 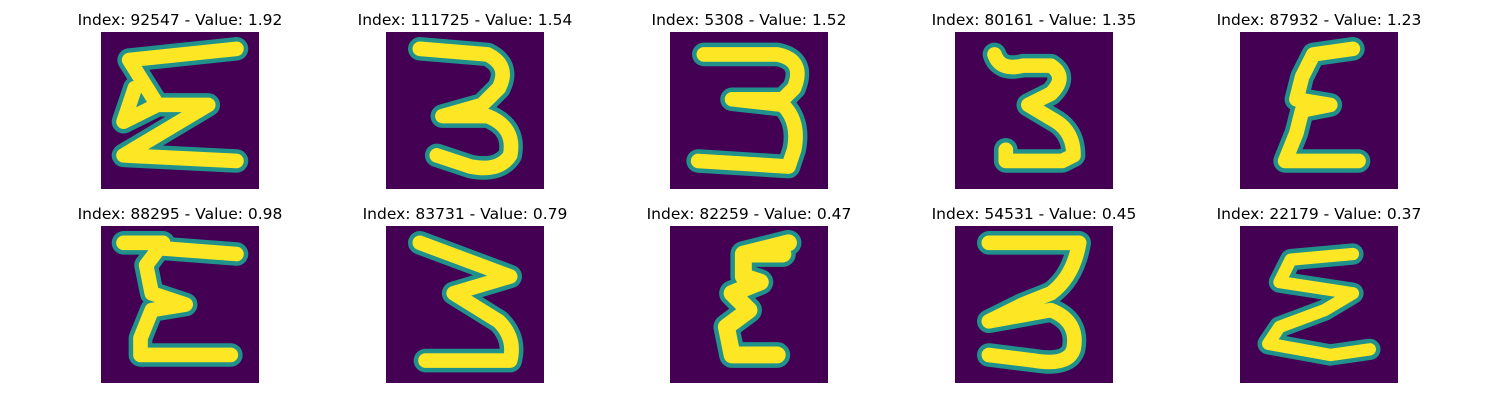 I want to click on image-panel-5: Index: 87932 - Value: 1.23, so click(x=1319, y=105).